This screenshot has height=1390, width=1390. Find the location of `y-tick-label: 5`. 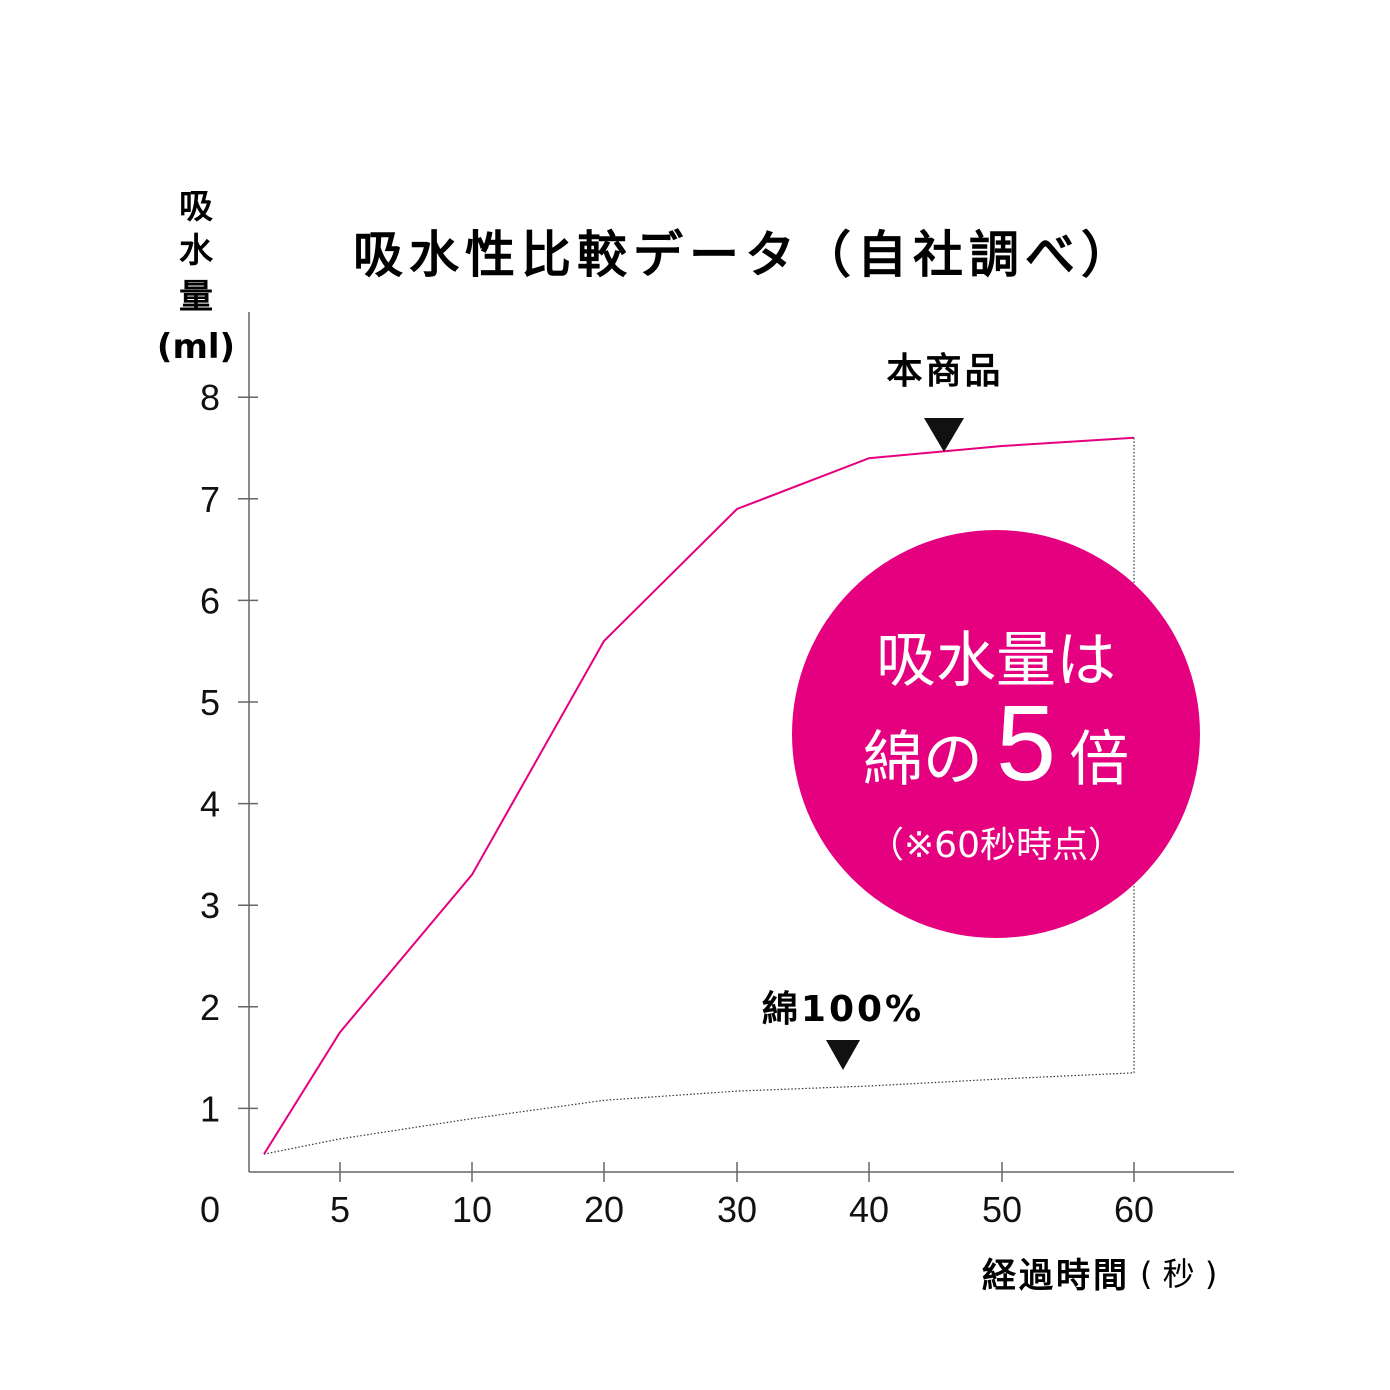

y-tick-label: 5 is located at coordinates (210, 702).